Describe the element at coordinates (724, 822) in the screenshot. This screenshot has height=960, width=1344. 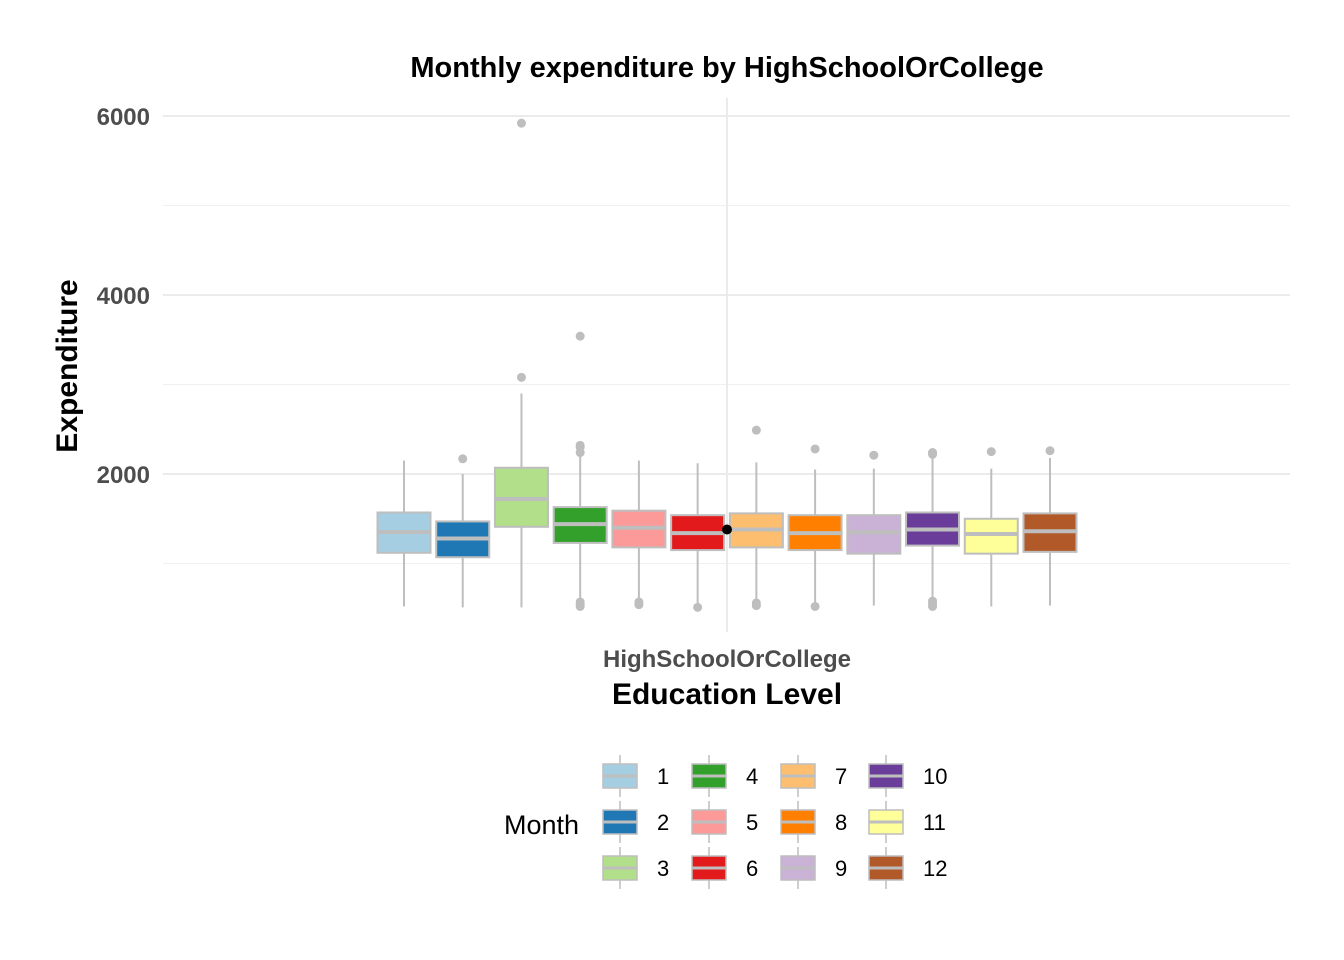
I see `legend-item-5: 5` at that location.